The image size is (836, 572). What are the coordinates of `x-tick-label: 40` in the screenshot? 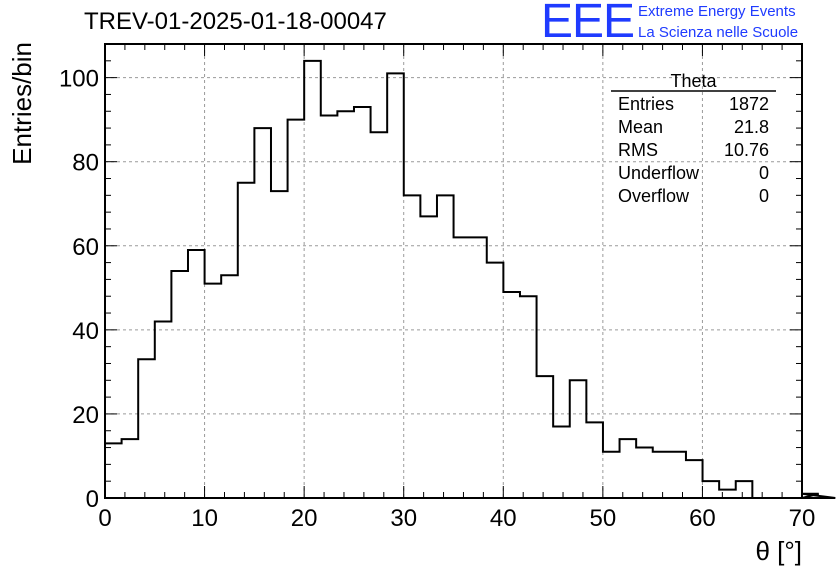 It's located at (503, 518).